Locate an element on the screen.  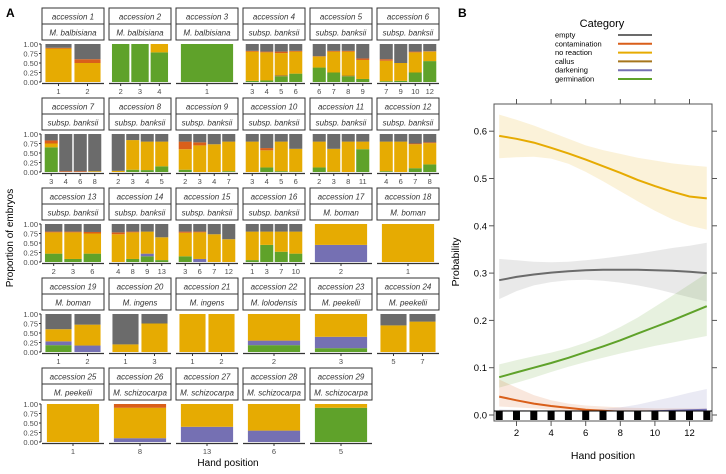
facet-14: accession 14 subsp. banksii 4 8 9 13 is located at coordinates (140, 231).